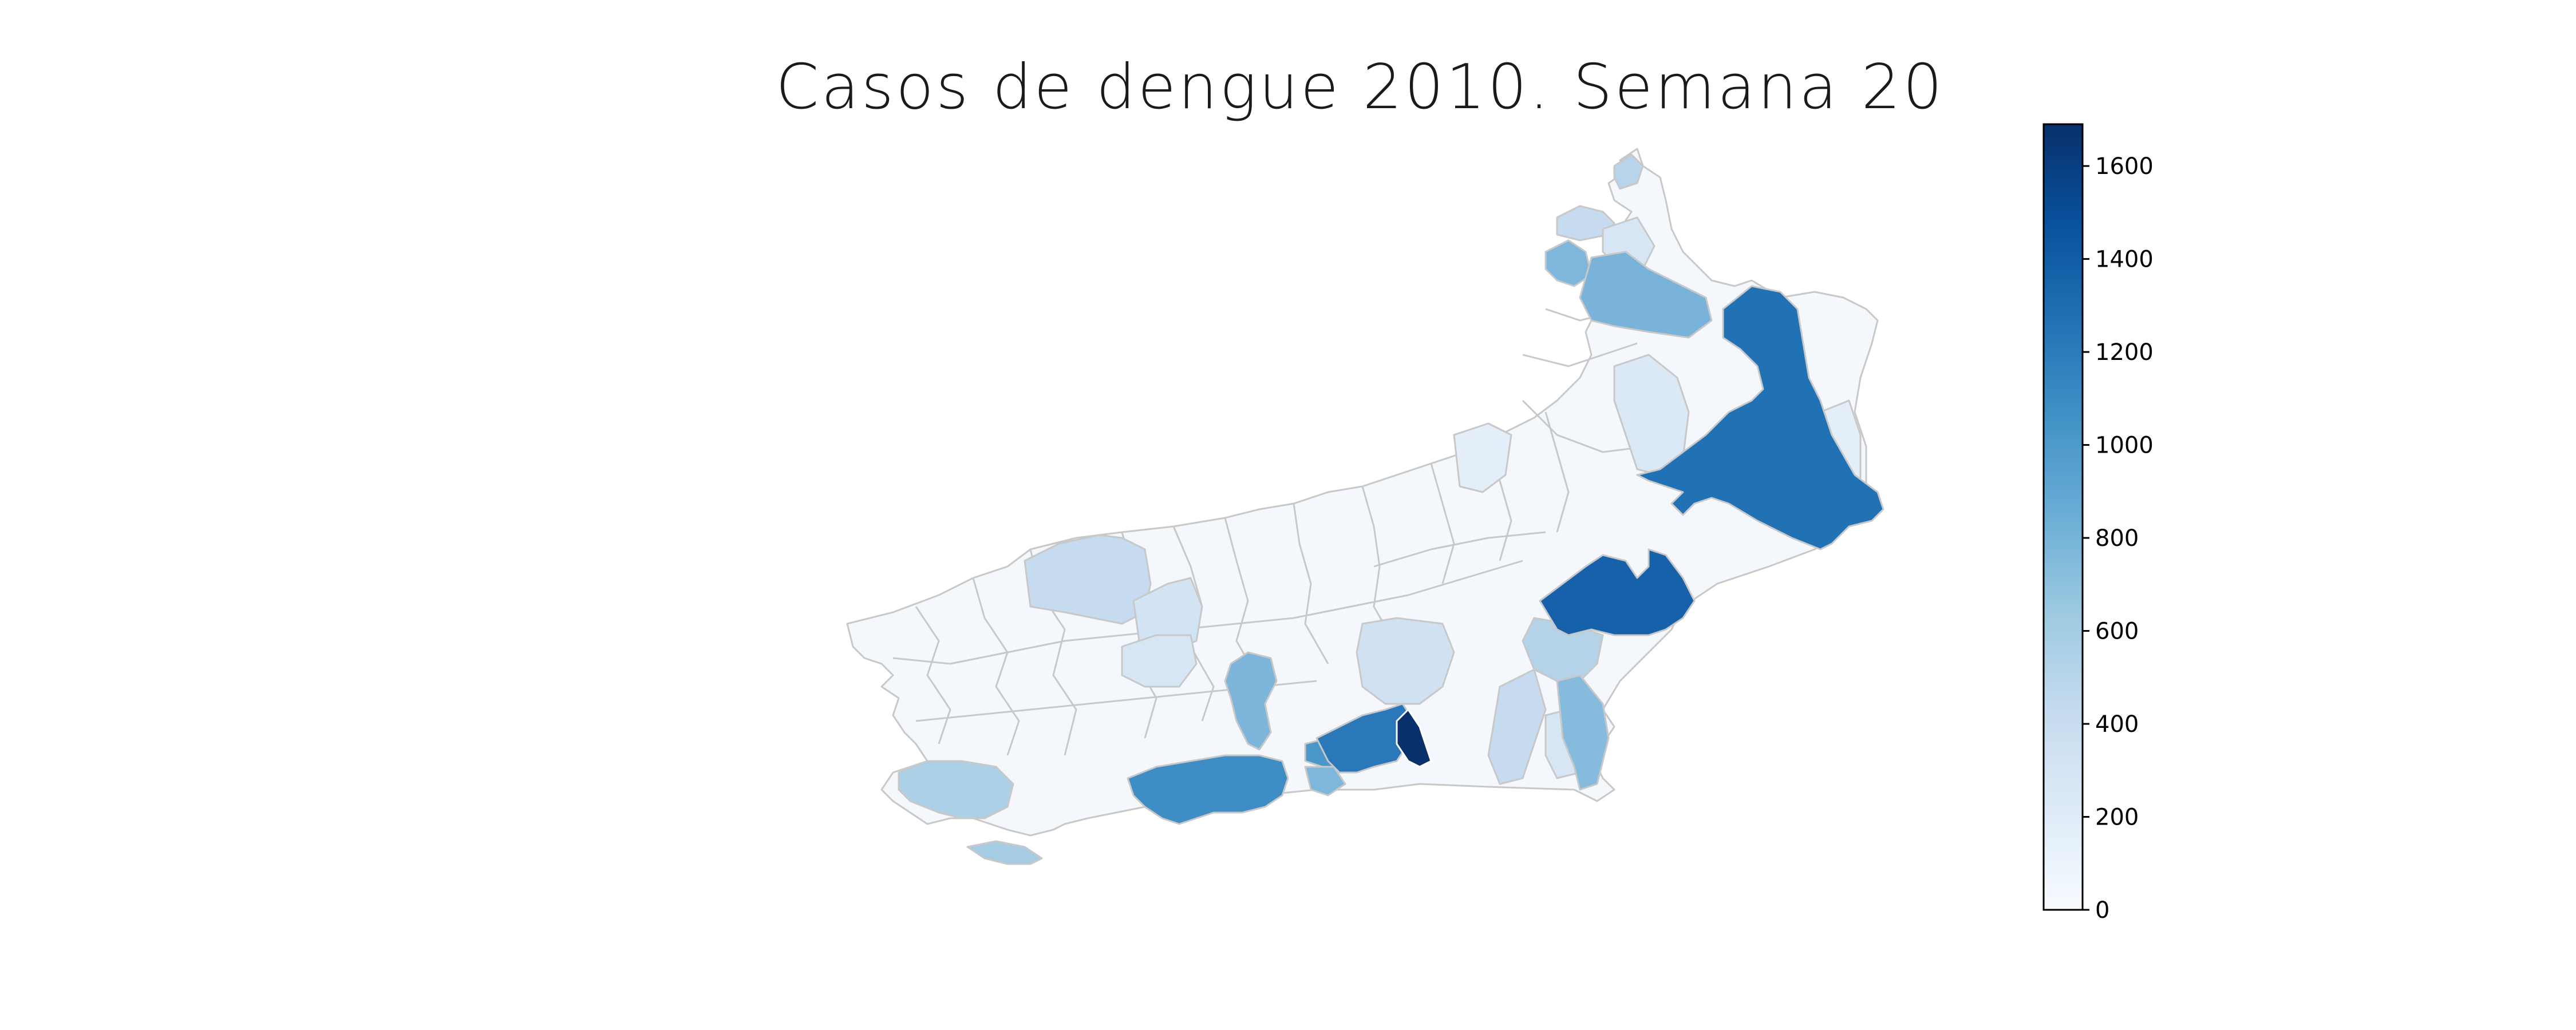  What do you see at coordinates (2124, 352) in the screenshot?
I see `colorbar-tick-label: 1200` at bounding box center [2124, 352].